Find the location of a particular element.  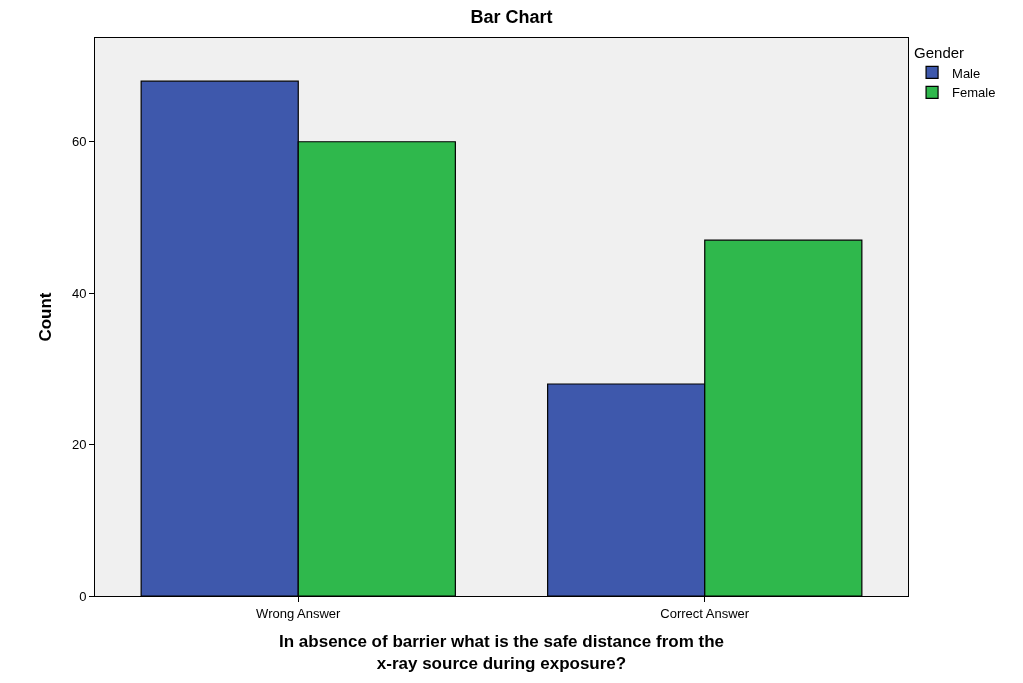

y-tick-label: 60 is located at coordinates (79, 142).